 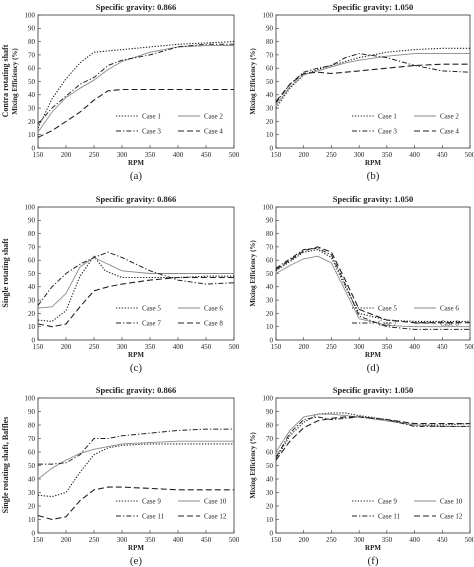 What do you see at coordinates (136, 176) in the screenshot?
I see `panel-caption: (a)` at bounding box center [136, 176].